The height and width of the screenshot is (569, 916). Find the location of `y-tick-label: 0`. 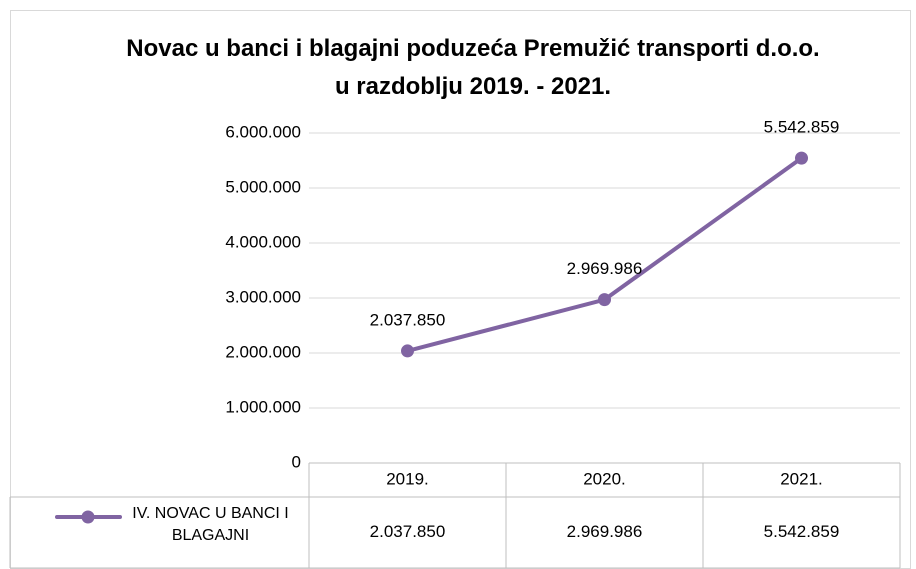

y-tick-label: 0 is located at coordinates (296, 461).